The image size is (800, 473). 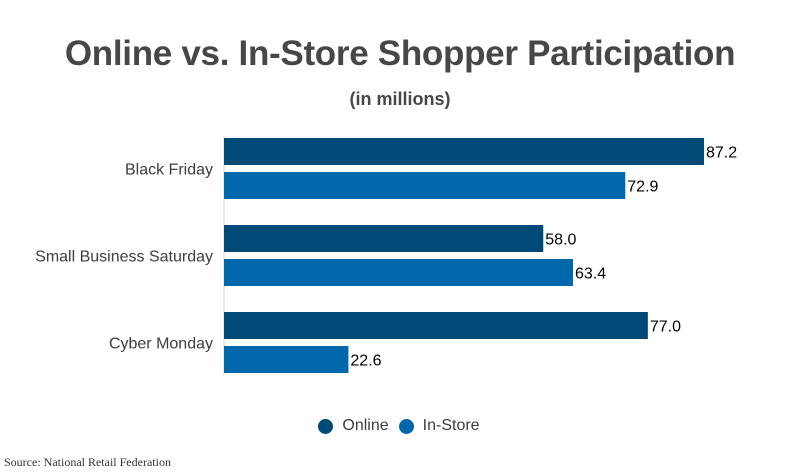 What do you see at coordinates (451, 425) in the screenshot?
I see `legend-label-in-store: In-Store` at bounding box center [451, 425].